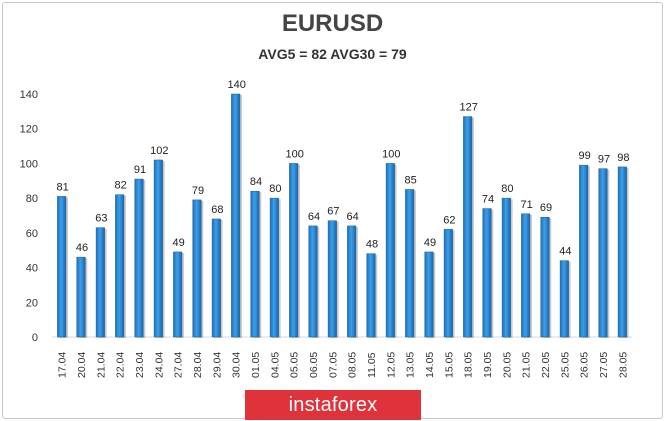 The image size is (665, 421). I want to click on data-label: 67, so click(333, 212).